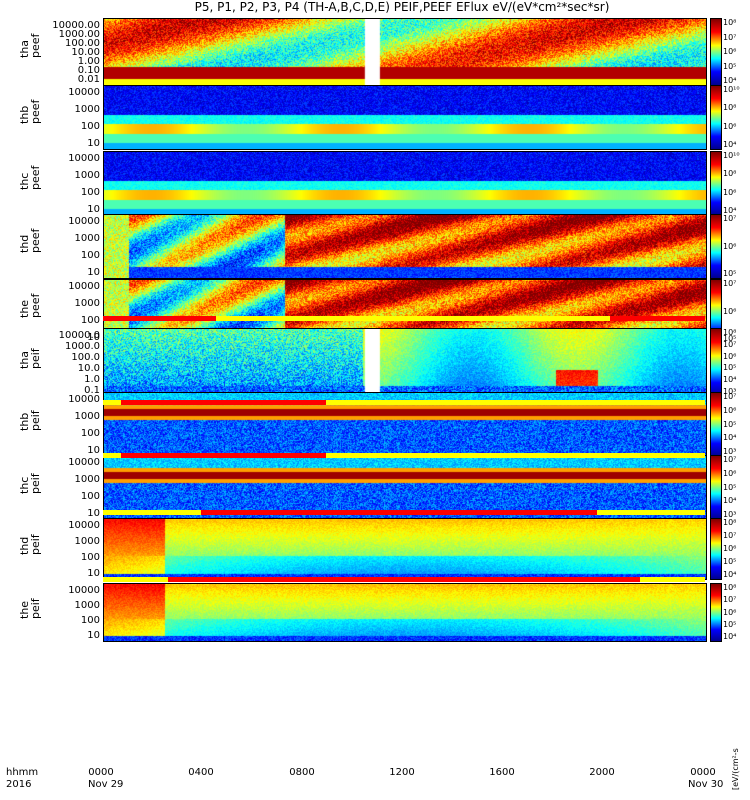 The height and width of the screenshot is (800, 750). I want to click on spectrogram-panel-tha-peef, so click(405, 52).